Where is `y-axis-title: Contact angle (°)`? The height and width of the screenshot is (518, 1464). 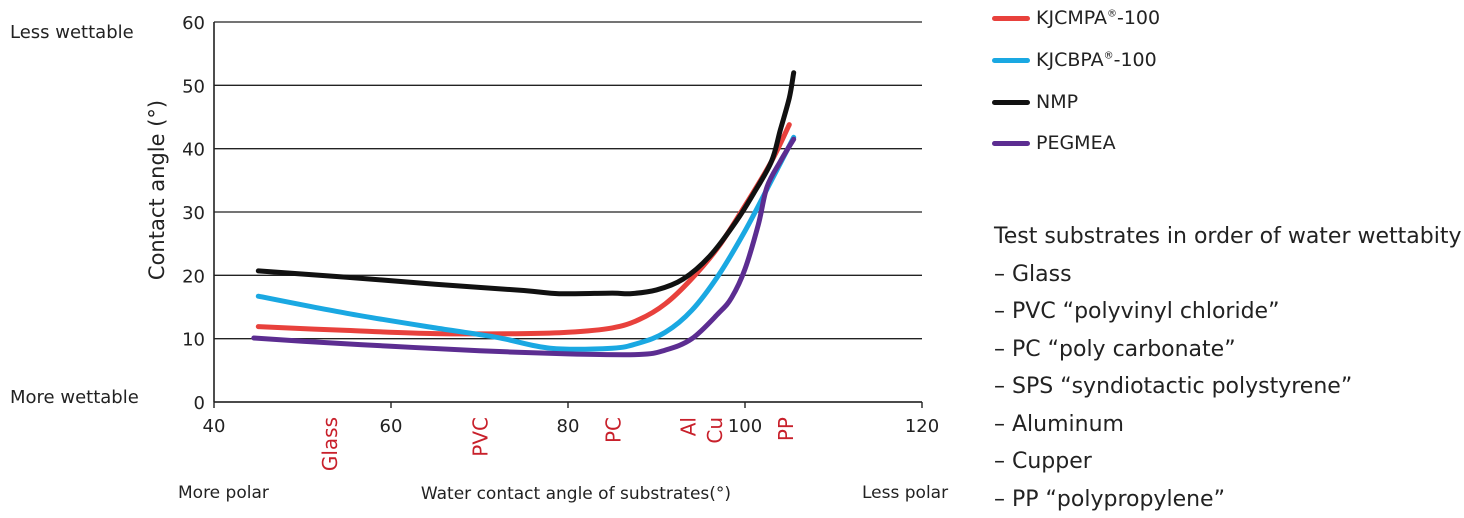
y-axis-title: Contact angle (°) is located at coordinates (157, 190).